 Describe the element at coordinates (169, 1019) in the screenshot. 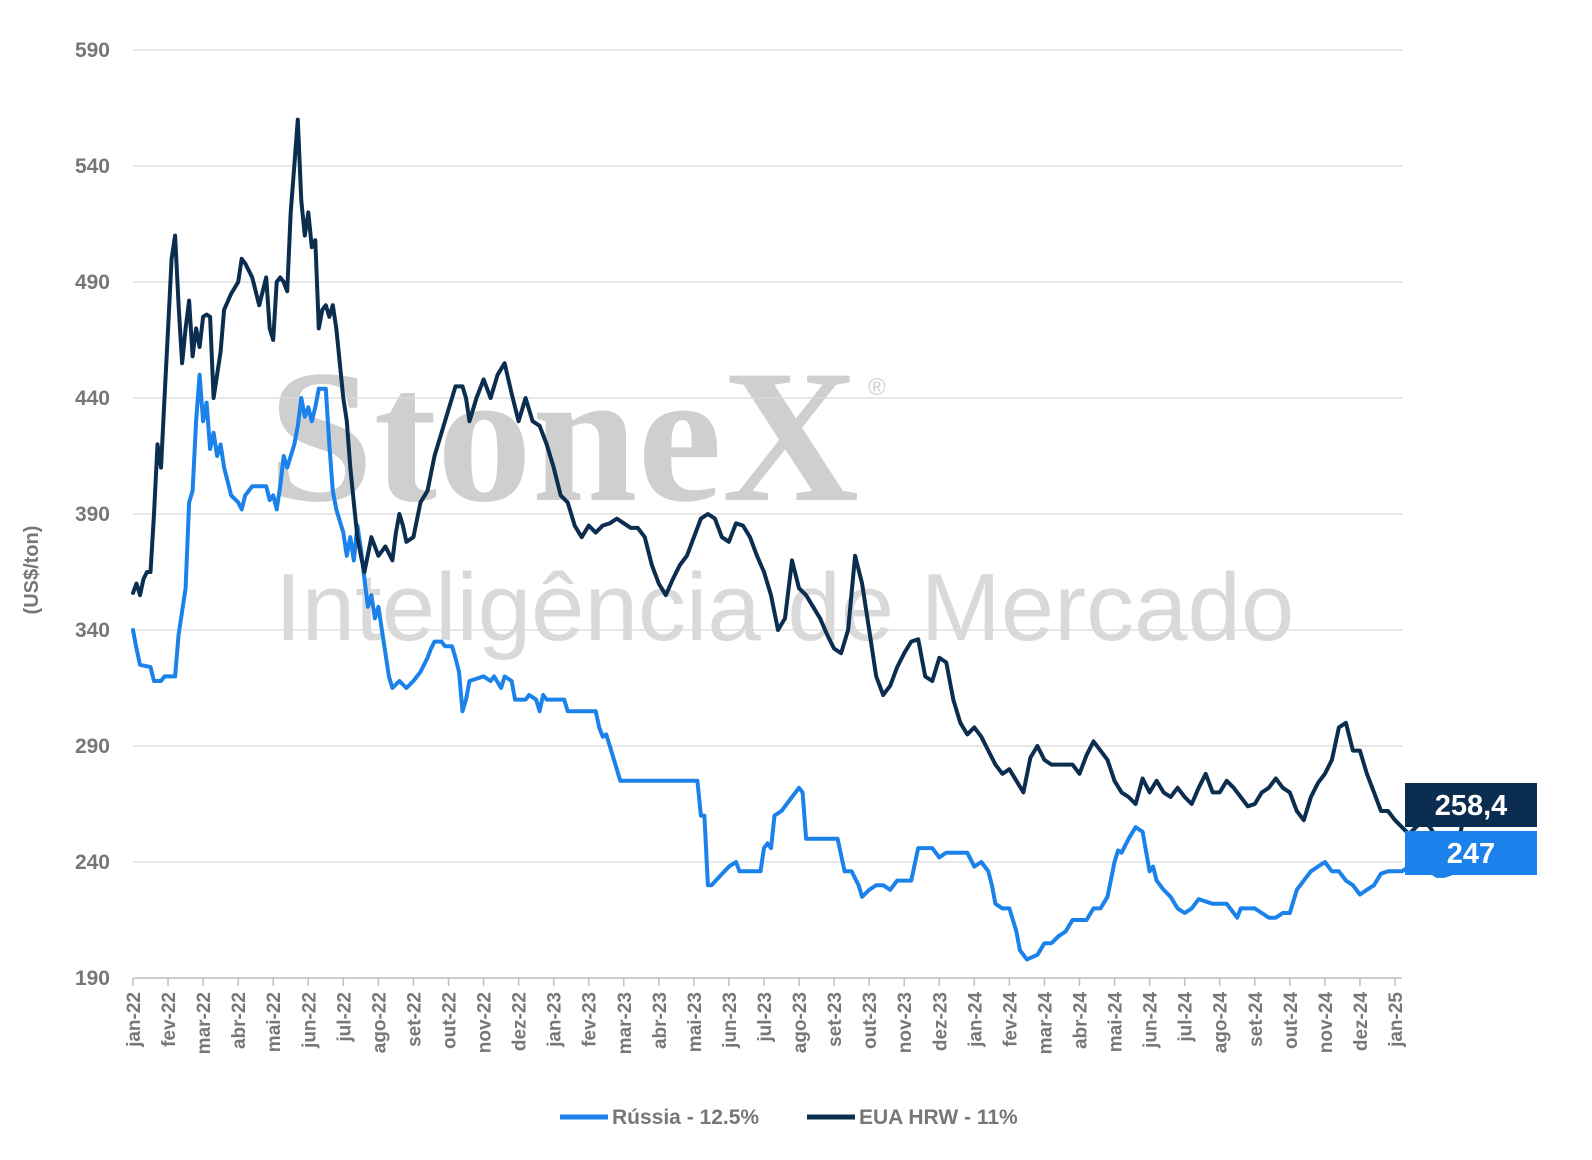

I see `x-tick-fev-22: fev-22` at that location.